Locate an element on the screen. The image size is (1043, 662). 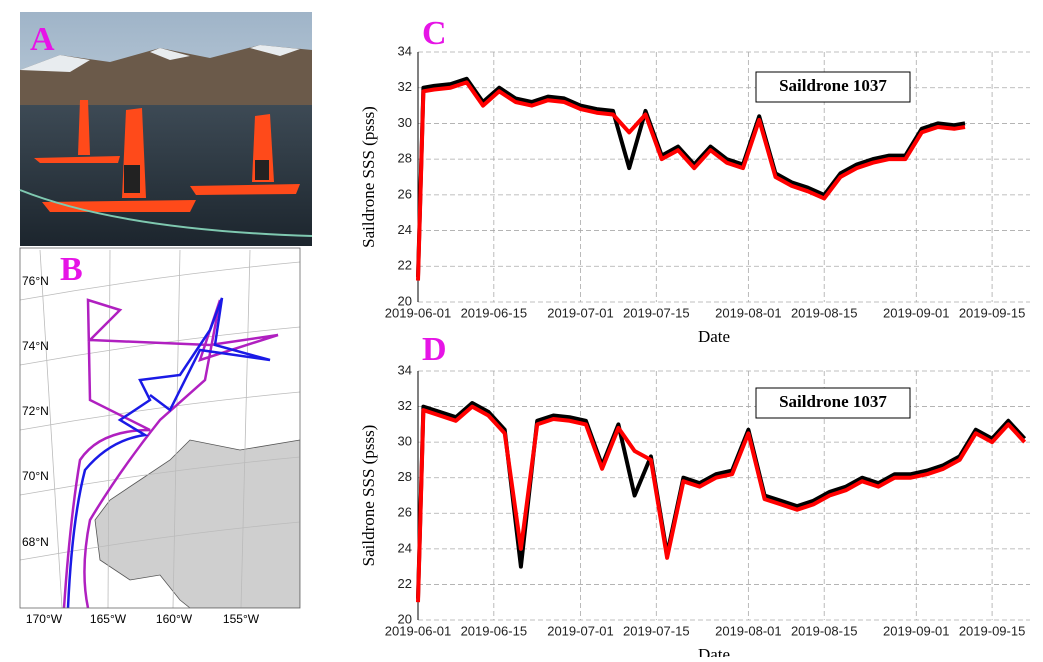
lat-label: 72°N is located at coordinates (35, 411).